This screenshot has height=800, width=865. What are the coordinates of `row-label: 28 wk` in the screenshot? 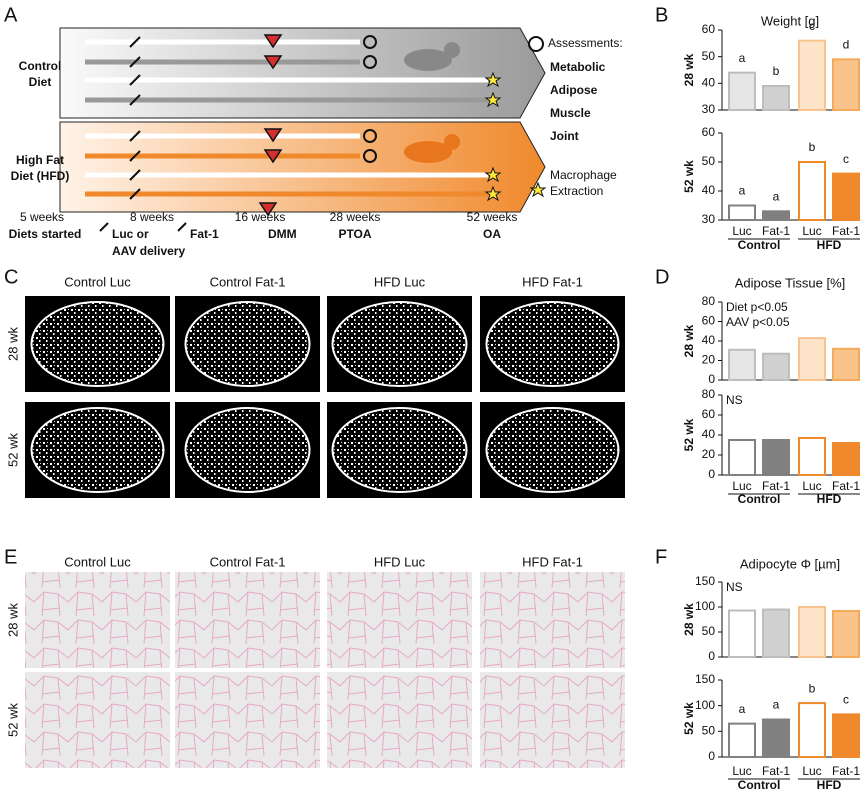 It's located at (689, 619).